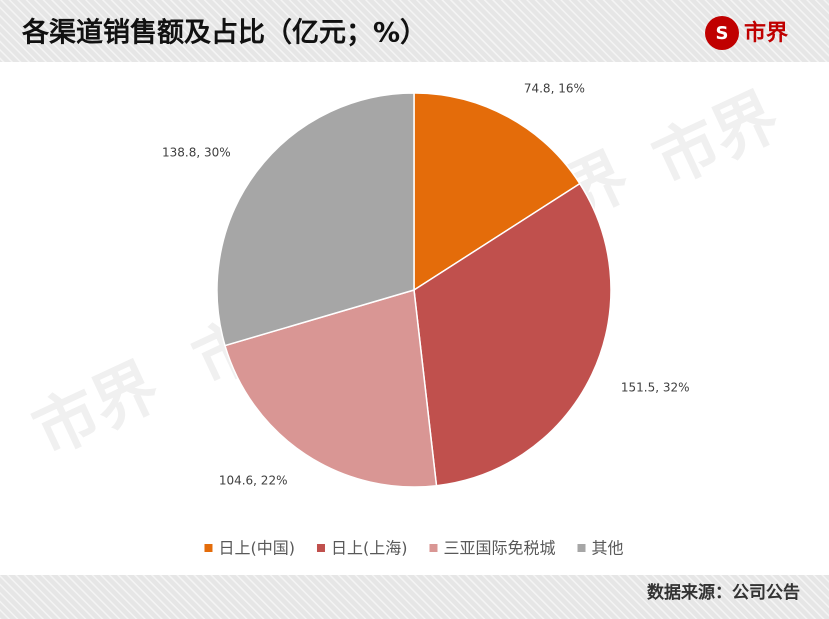 The width and height of the screenshot is (829, 619). Describe the element at coordinates (253, 480) in the screenshot. I see `data-label: 104.6, 22%` at that location.